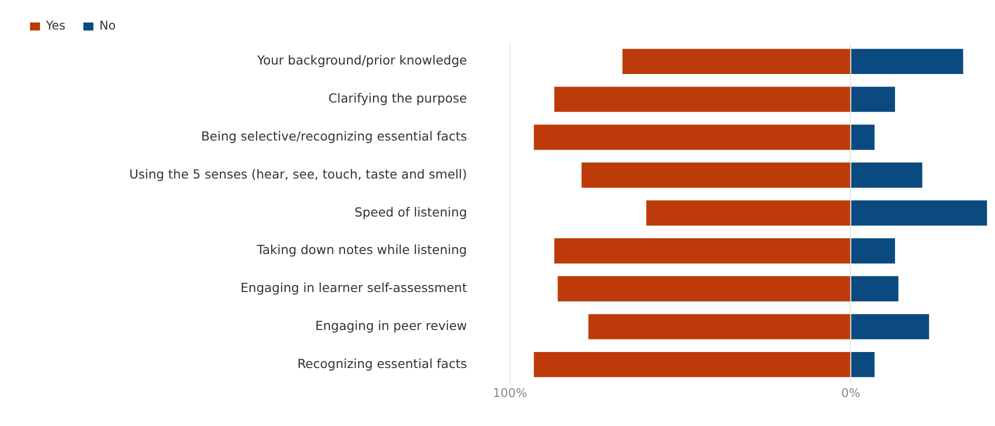 This screenshot has height=426, width=995. Describe the element at coordinates (382, 363) in the screenshot. I see `y-tick-label: Recognizing essential facts` at that location.